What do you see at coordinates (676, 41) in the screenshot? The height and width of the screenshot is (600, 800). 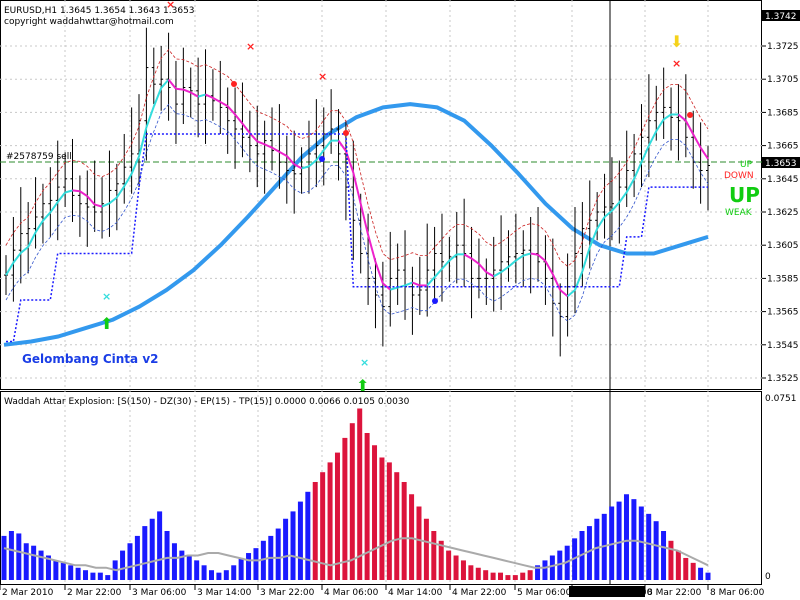 I see `sell-arrow-icon: ⬇` at bounding box center [676, 41].